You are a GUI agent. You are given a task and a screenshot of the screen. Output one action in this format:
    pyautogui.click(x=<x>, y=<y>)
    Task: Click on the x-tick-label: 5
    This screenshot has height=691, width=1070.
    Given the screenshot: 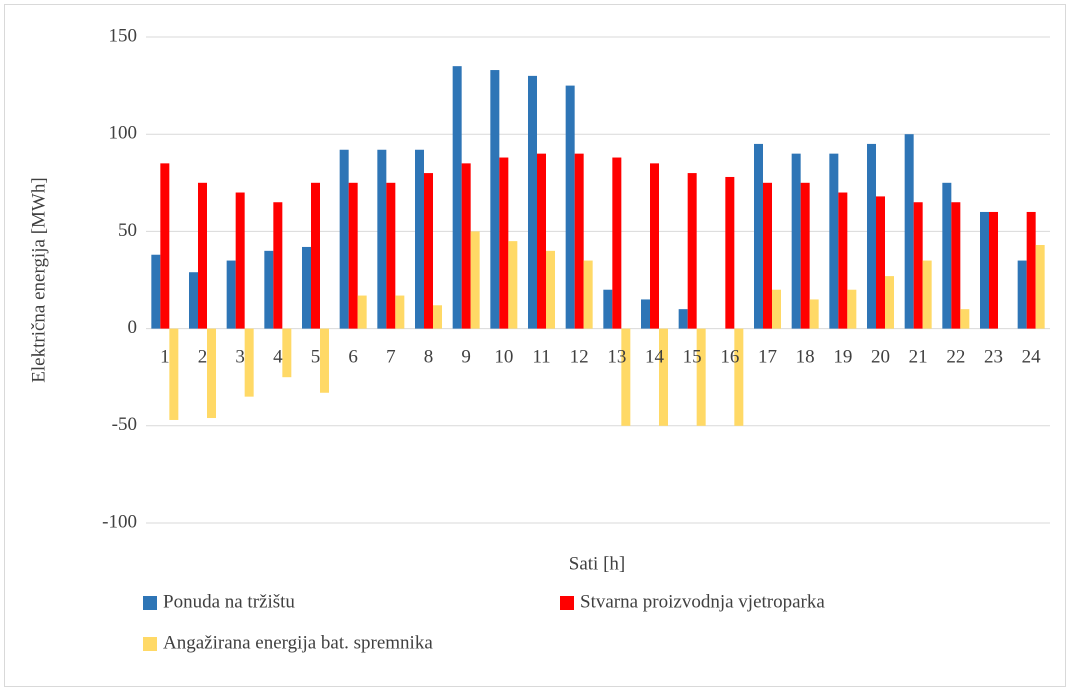 What is the action you would take?
    pyautogui.click(x=316, y=356)
    